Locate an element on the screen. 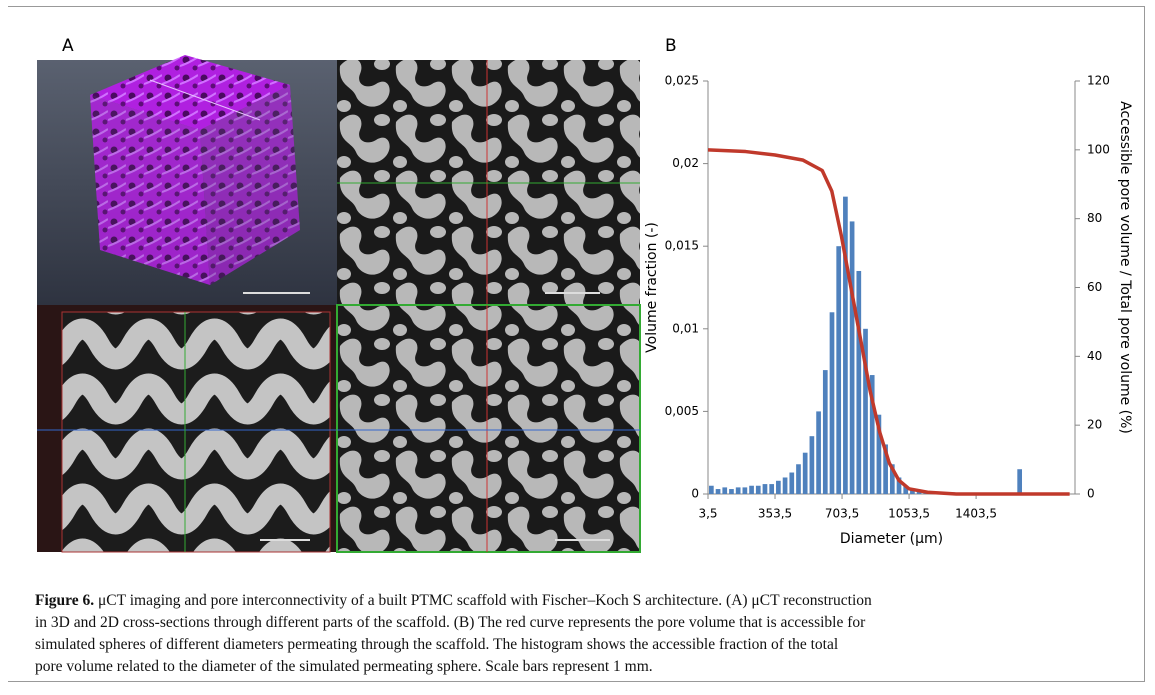 The width and height of the screenshot is (1155, 695). y-tick-label: 0,01 is located at coordinates (685, 328).